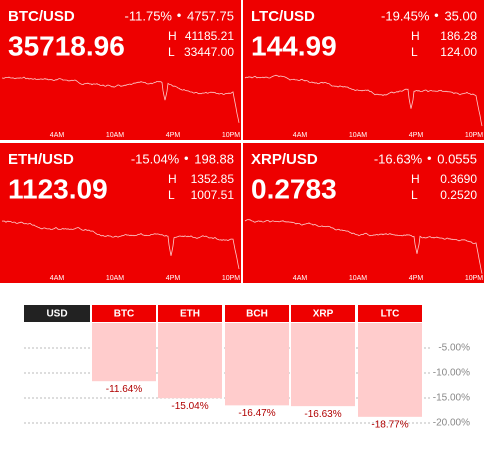 Image resolution: width=484 pixels, height=450 pixels. Describe the element at coordinates (283, 16) in the screenshot. I see `pair: LTC/USD` at that location.